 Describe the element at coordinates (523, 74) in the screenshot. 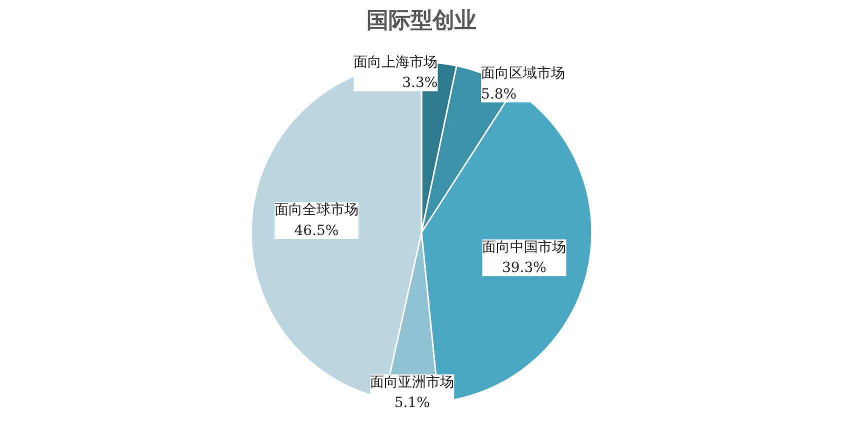

I see `slice-label: 面向区域市场` at that location.